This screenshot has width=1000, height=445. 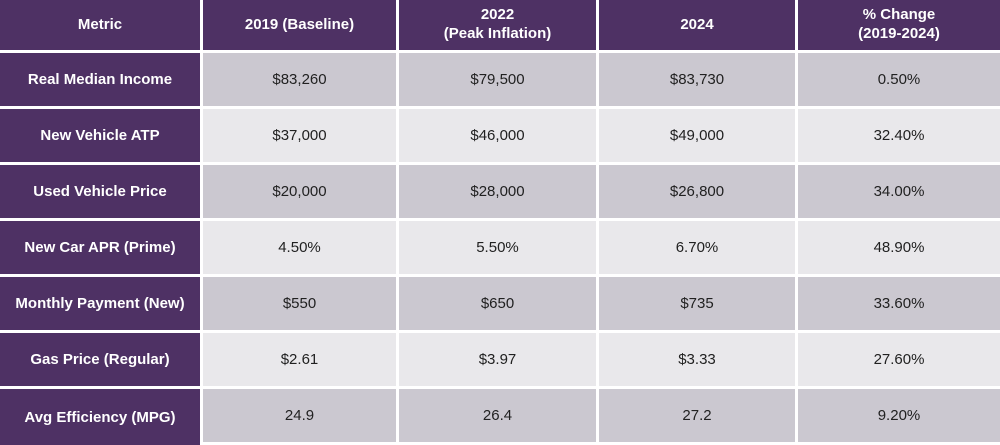 What do you see at coordinates (899, 137) in the screenshot?
I see `data-cell: 32.40%` at bounding box center [899, 137].